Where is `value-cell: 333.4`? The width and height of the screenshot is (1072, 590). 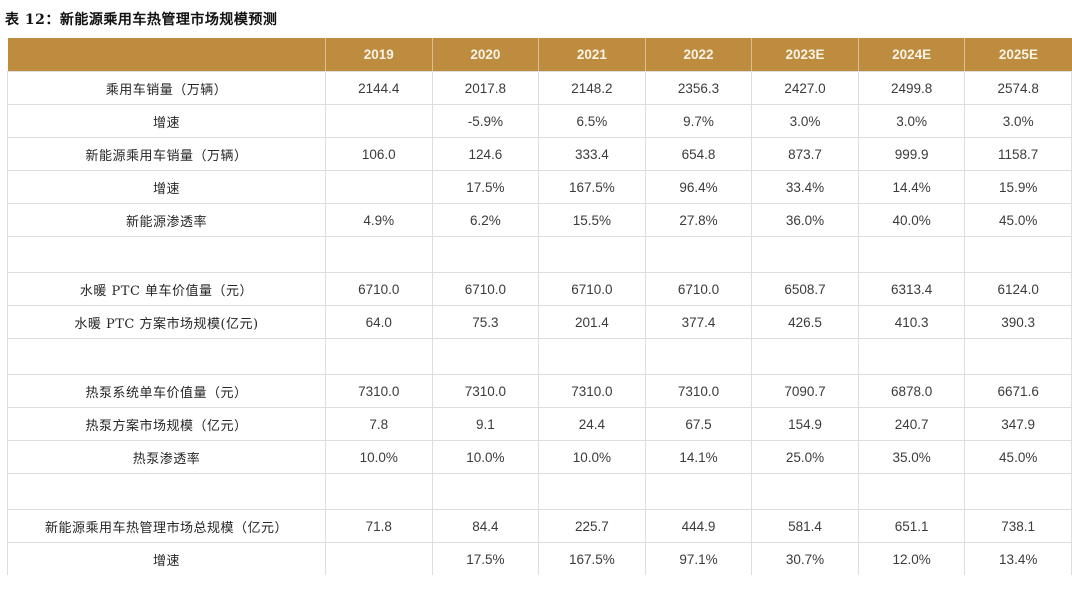 value-cell: 333.4 is located at coordinates (592, 154).